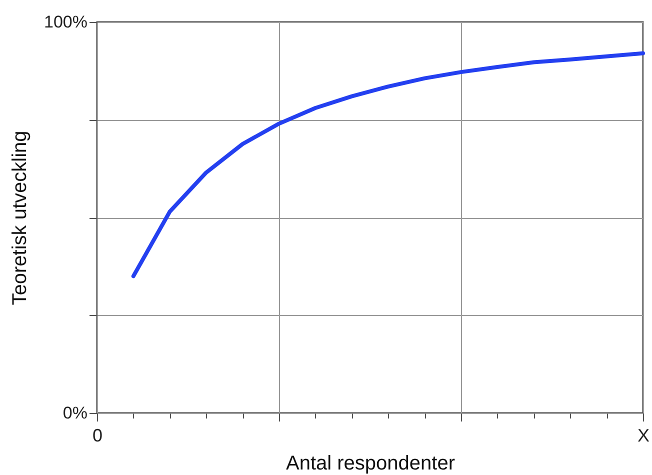  What do you see at coordinates (75, 413) in the screenshot?
I see `y-tick-label: 0%` at bounding box center [75, 413].